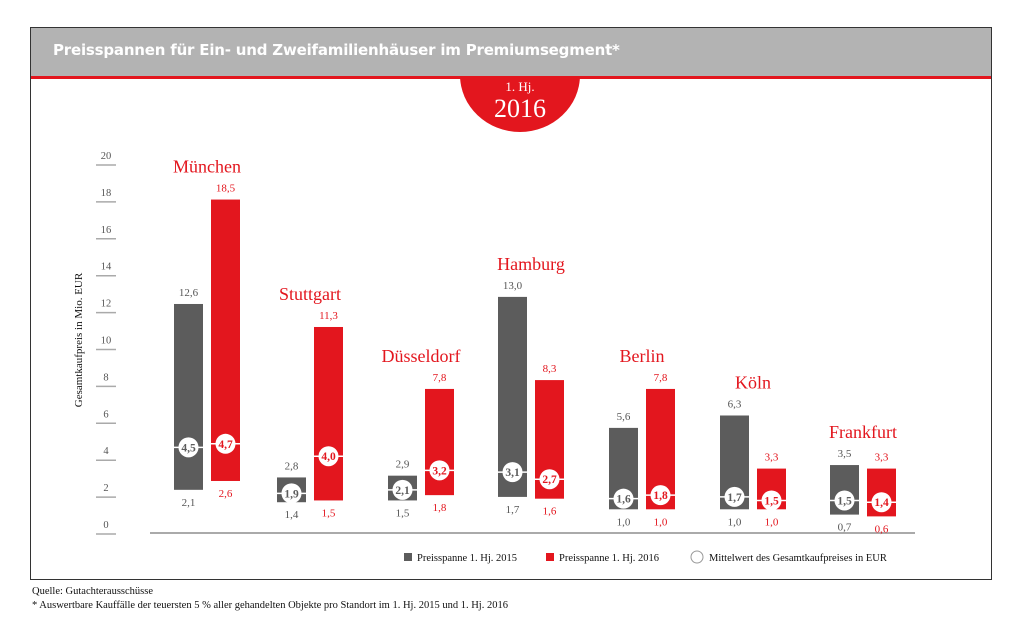  What do you see at coordinates (467, 558) in the screenshot?
I see `legend-label-2015: Preisspanne 1. Hj. 2015` at bounding box center [467, 558].